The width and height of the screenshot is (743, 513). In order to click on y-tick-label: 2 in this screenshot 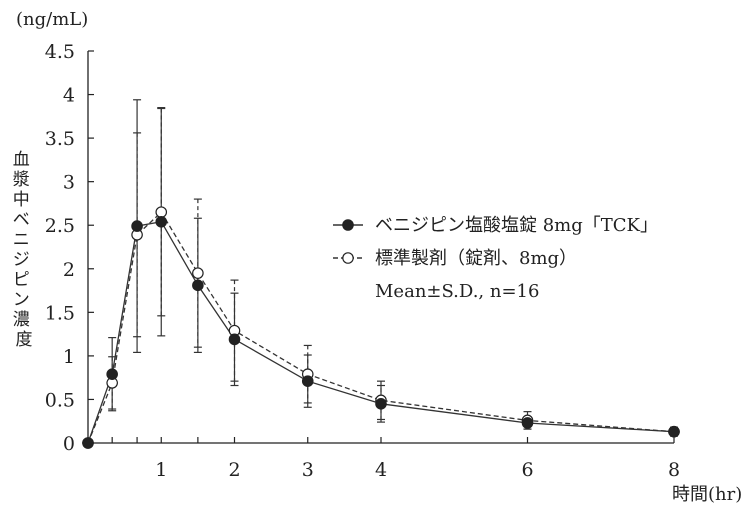, I will do `click(69, 270)`.